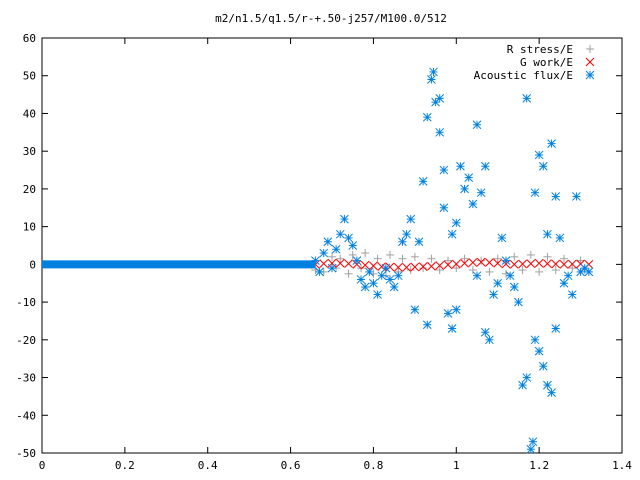 This screenshot has width=640, height=480. Describe the element at coordinates (26, 453) in the screenshot. I see `y-tick-label: -50` at that location.